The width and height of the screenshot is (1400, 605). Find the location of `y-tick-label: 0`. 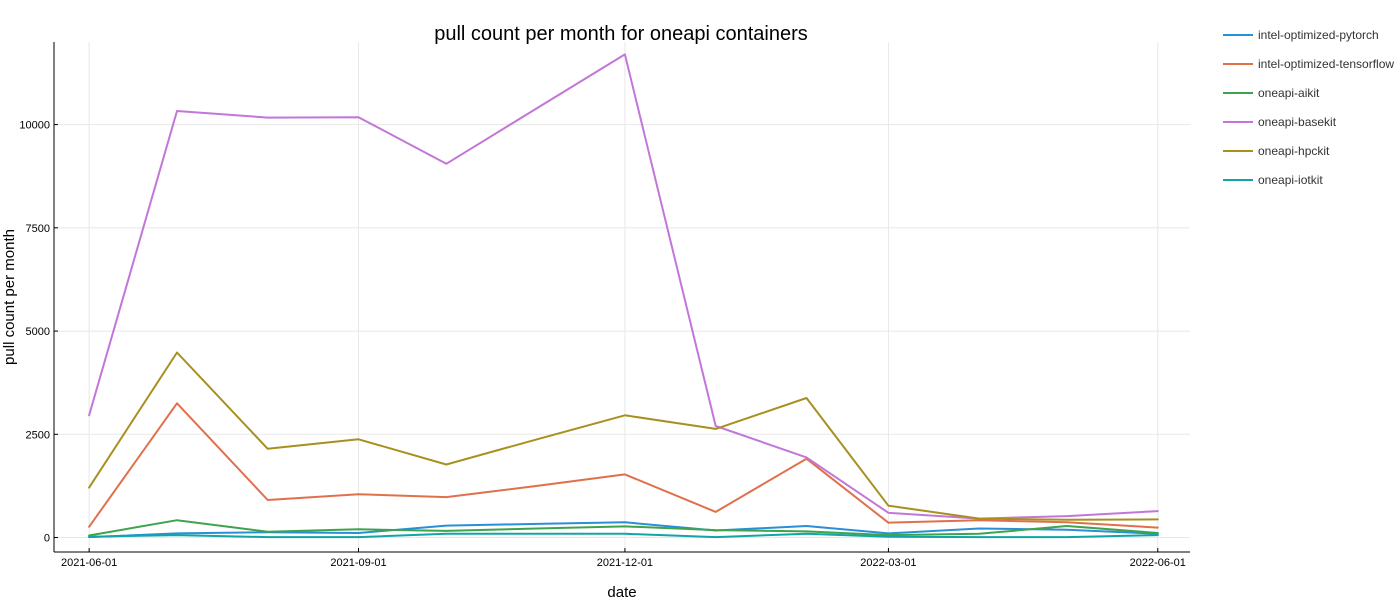

y-tick-label: 0 is located at coordinates (47, 539).